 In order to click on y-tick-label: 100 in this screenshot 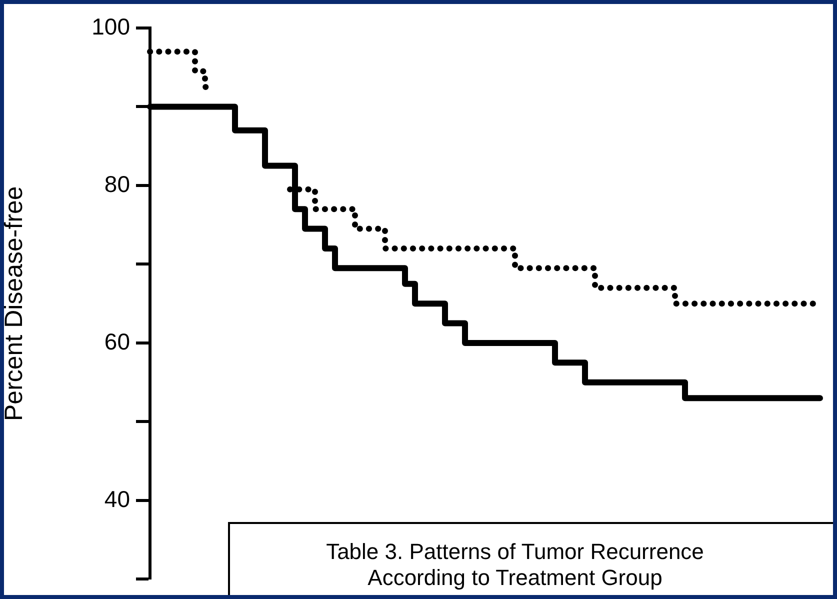, I will do `click(111, 26)`.